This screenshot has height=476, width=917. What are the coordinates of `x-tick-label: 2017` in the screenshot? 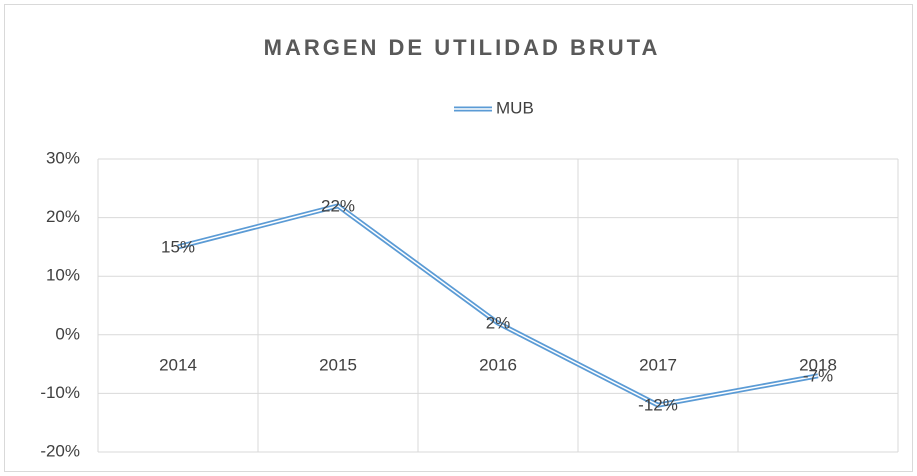 It's located at (658, 364).